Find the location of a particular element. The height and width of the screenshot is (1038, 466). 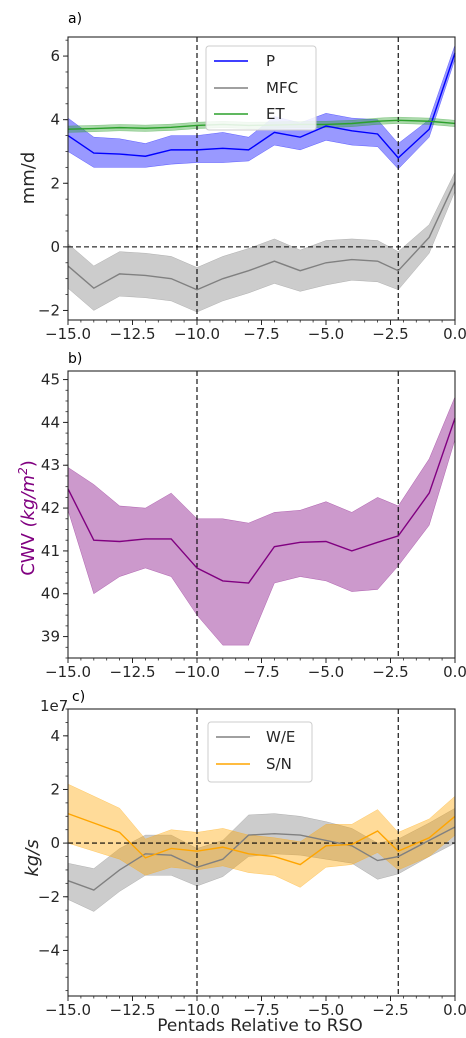

panel-c-legend: W/E S/N is located at coordinates (260, 752).